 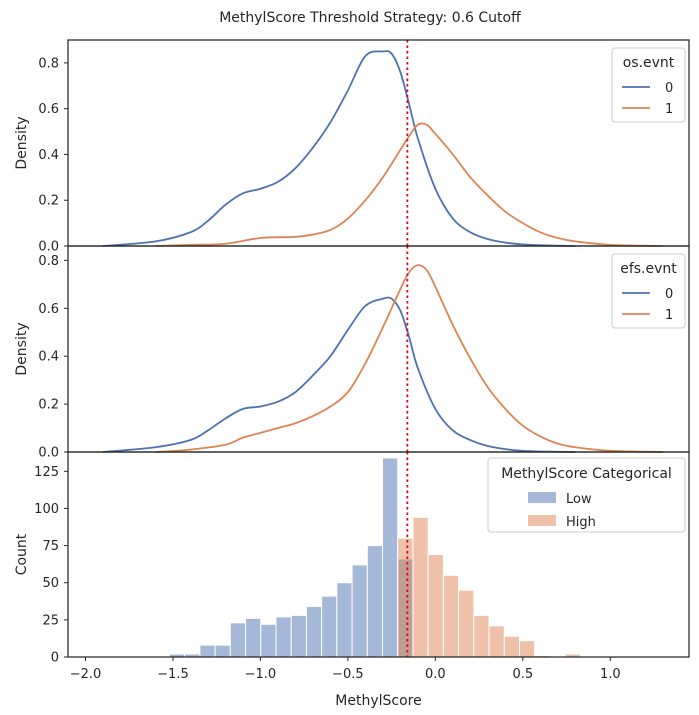 I want to click on legend-swatch-low, so click(x=542, y=497).